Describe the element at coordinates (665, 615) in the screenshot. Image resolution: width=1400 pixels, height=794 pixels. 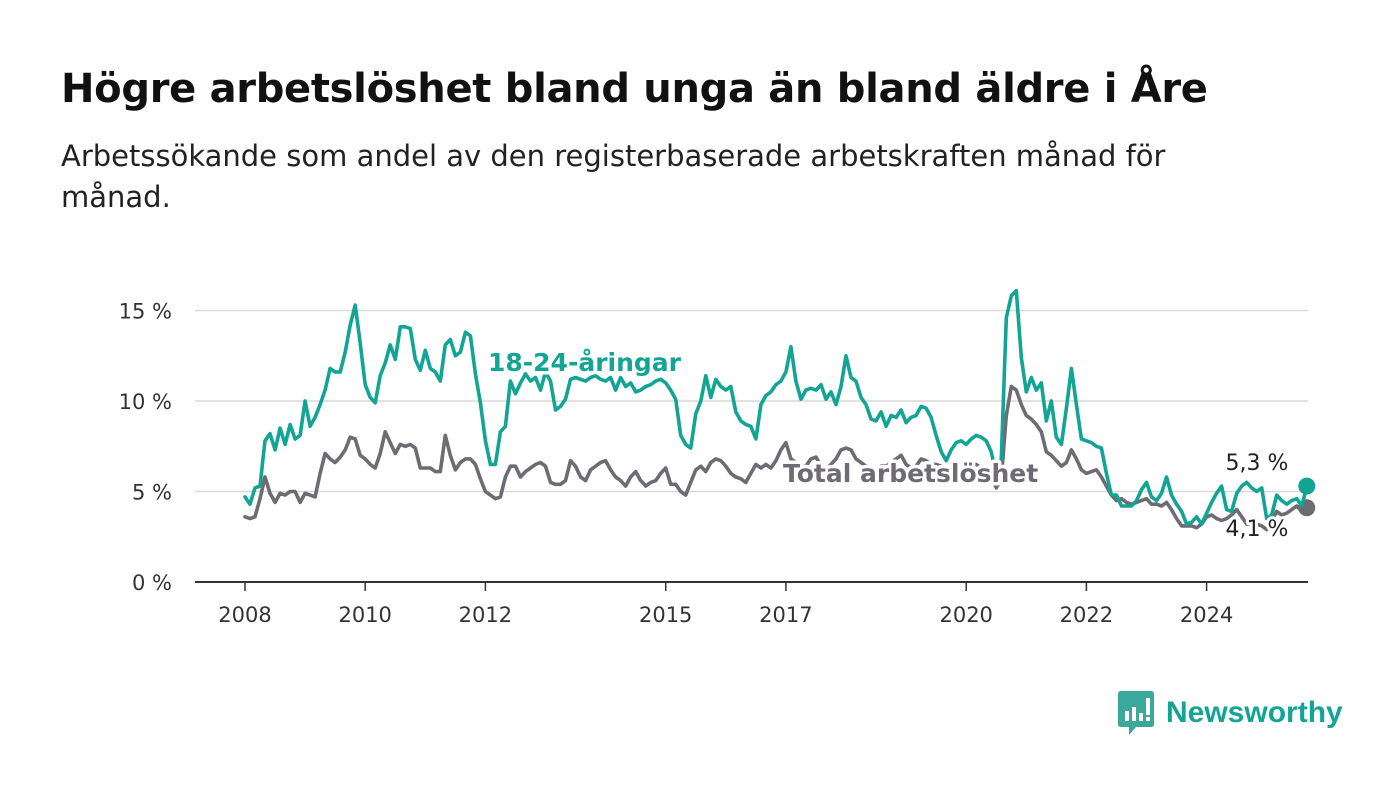
I see `x-tick-label: 2015` at that location.